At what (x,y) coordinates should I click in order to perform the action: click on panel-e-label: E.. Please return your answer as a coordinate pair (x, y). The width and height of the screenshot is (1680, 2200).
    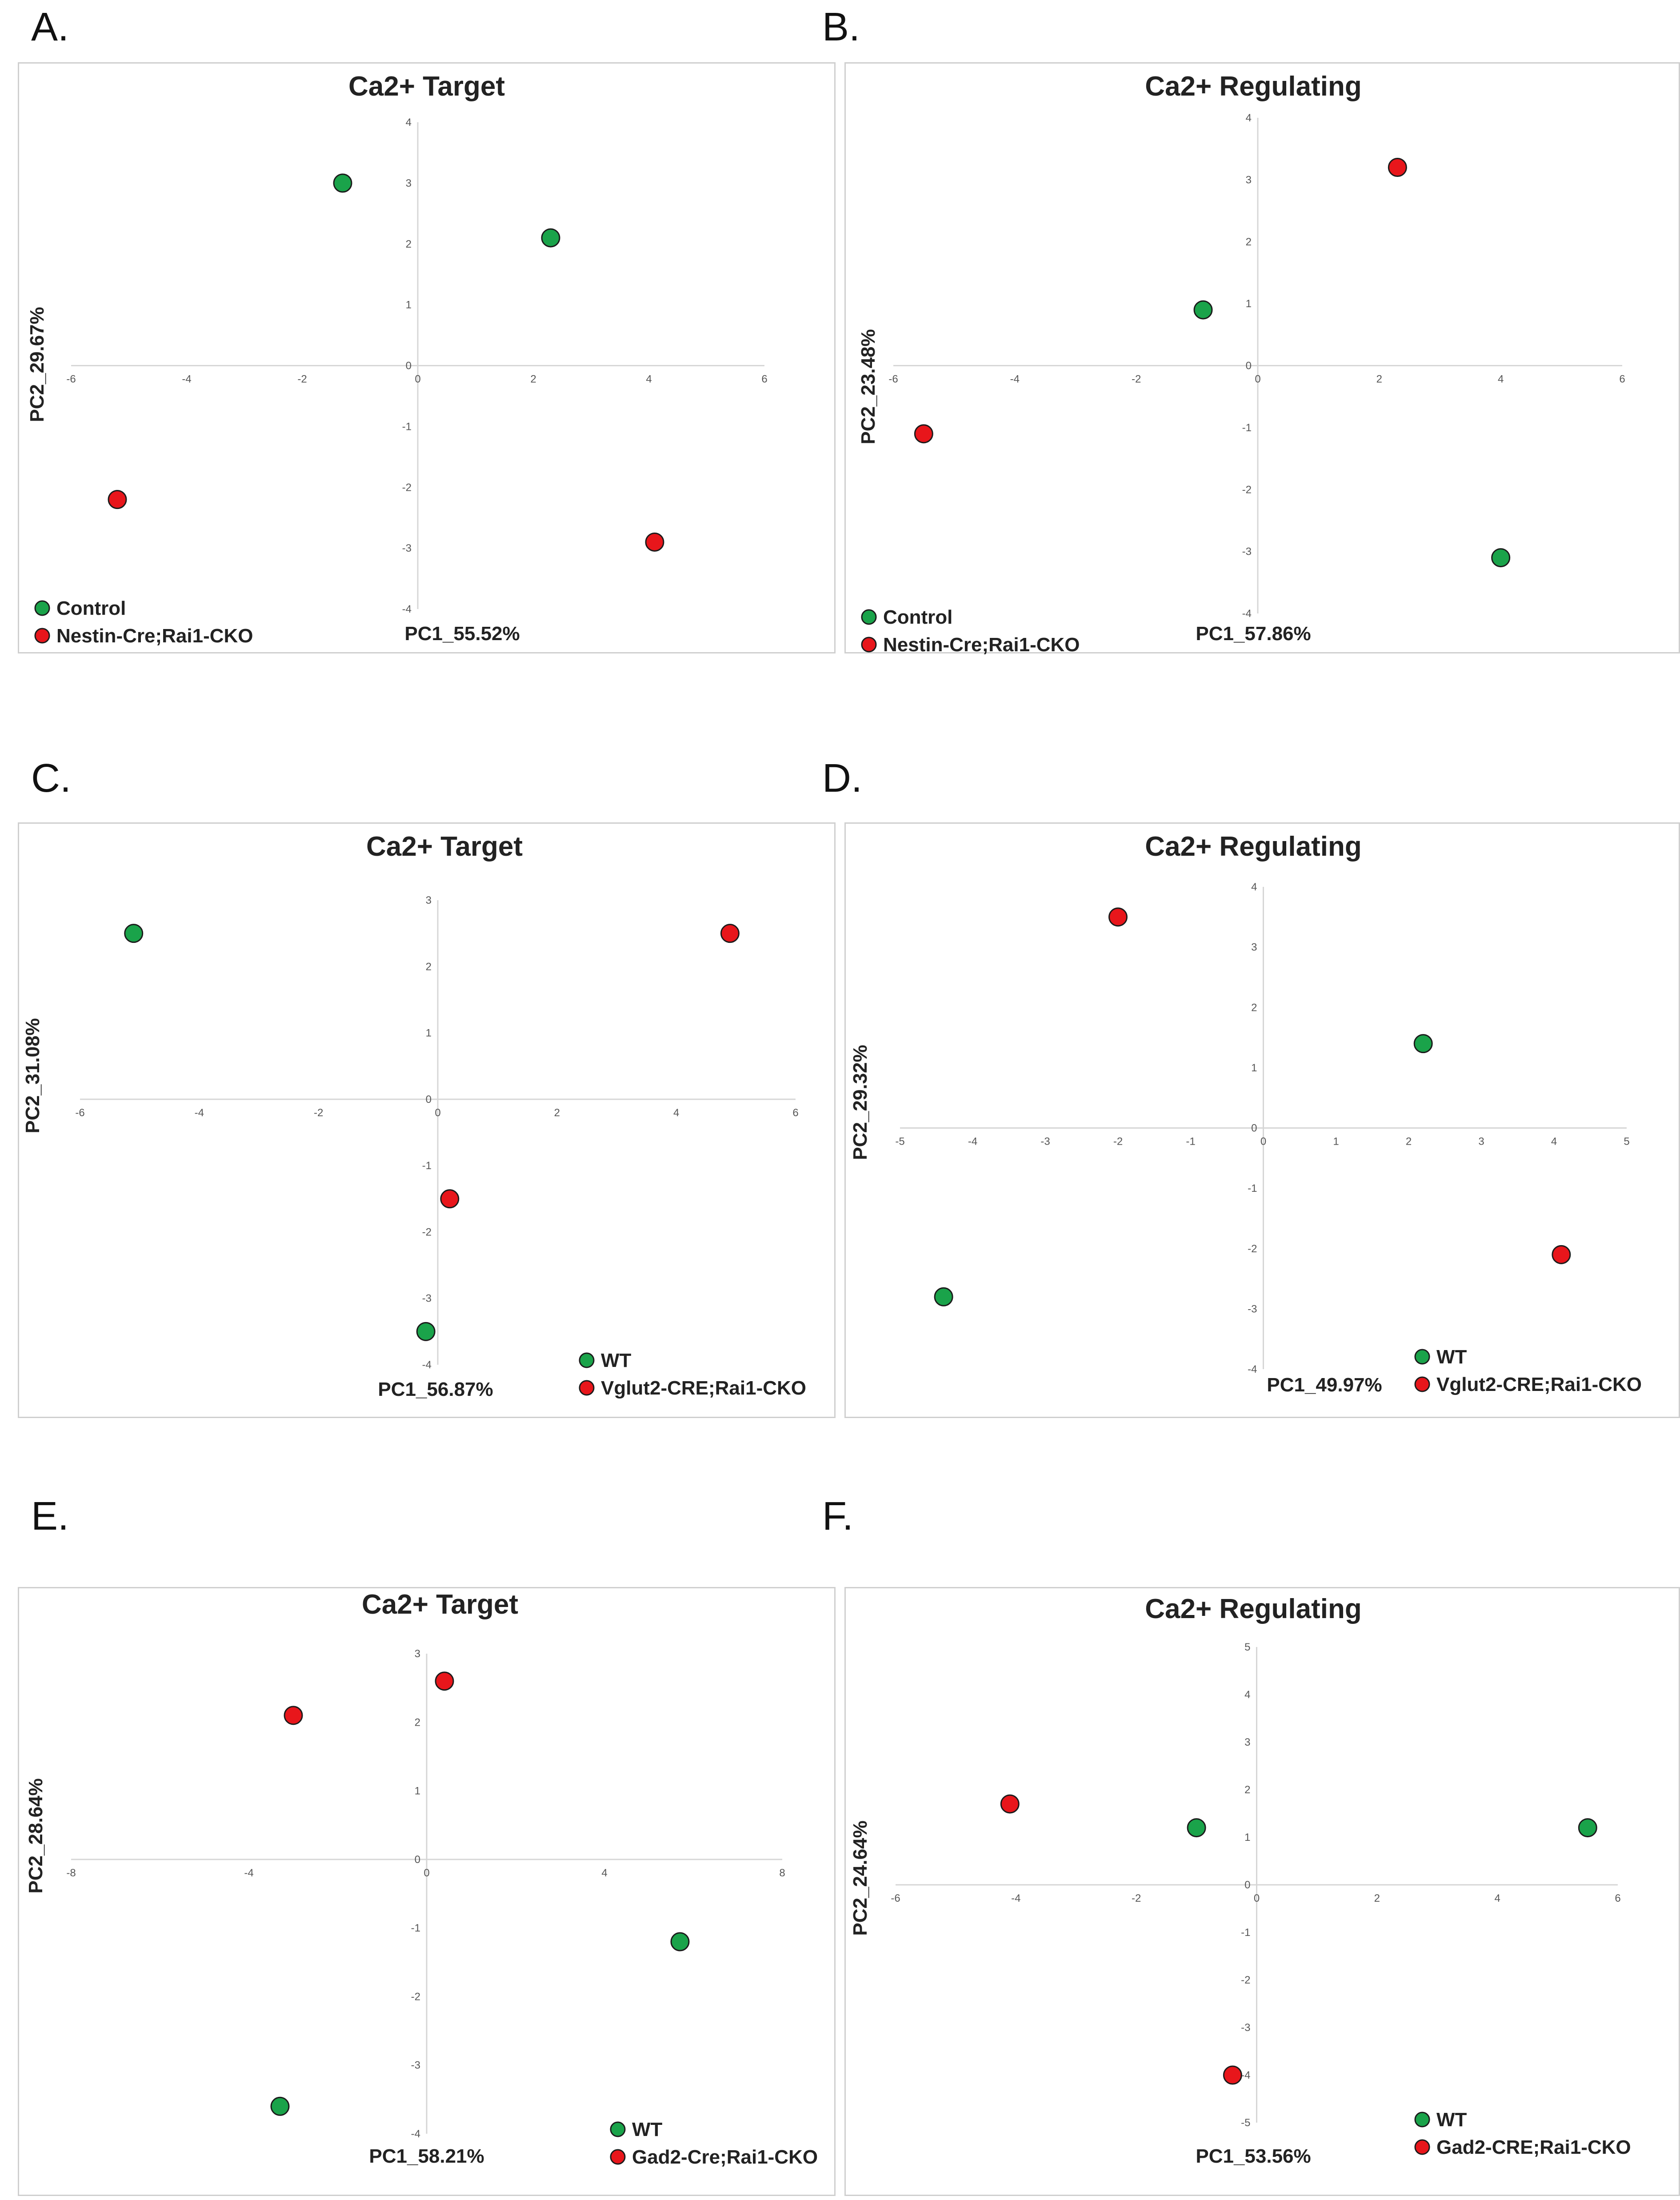
    Looking at the image, I should click on (50, 1516).